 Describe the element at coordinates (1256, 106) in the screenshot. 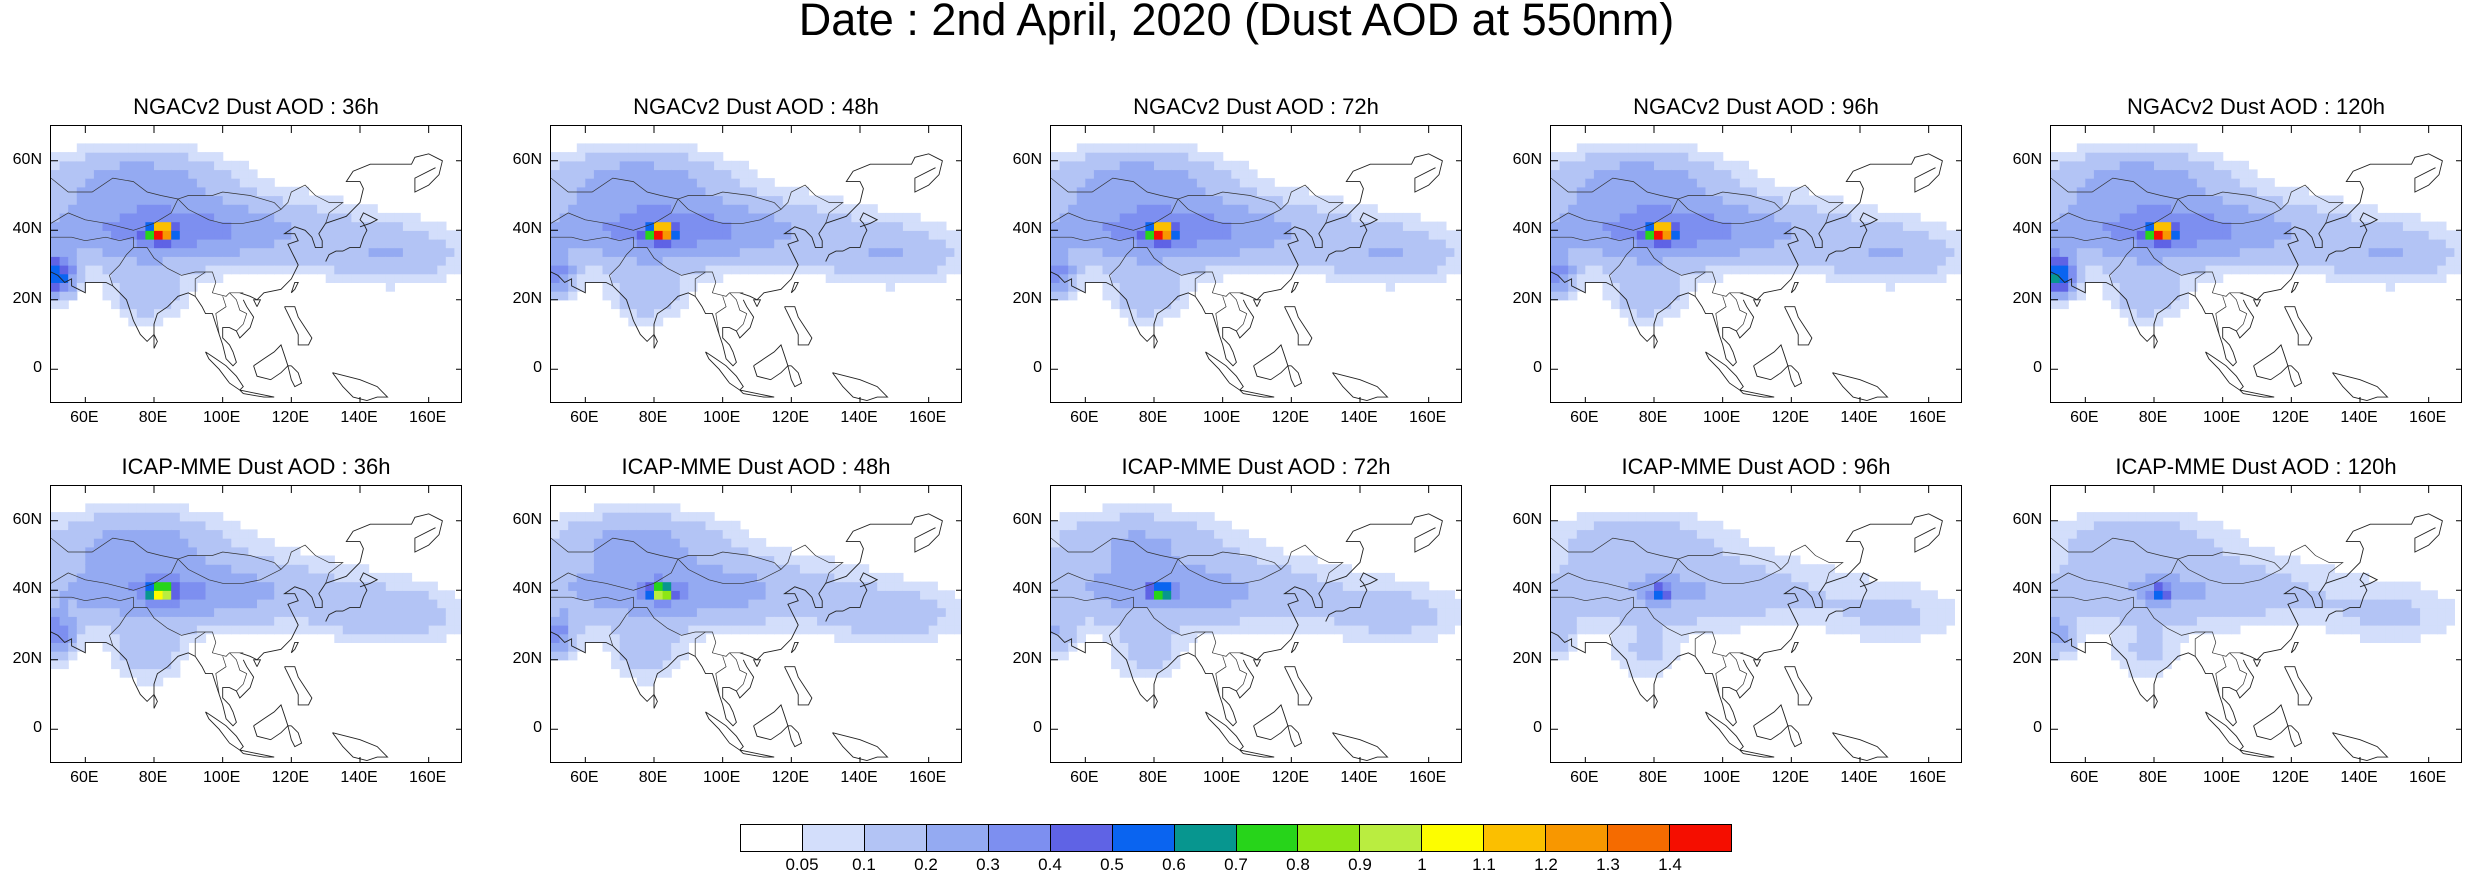

I see `panel-title: NGACv2 Dust AOD : 72h` at that location.